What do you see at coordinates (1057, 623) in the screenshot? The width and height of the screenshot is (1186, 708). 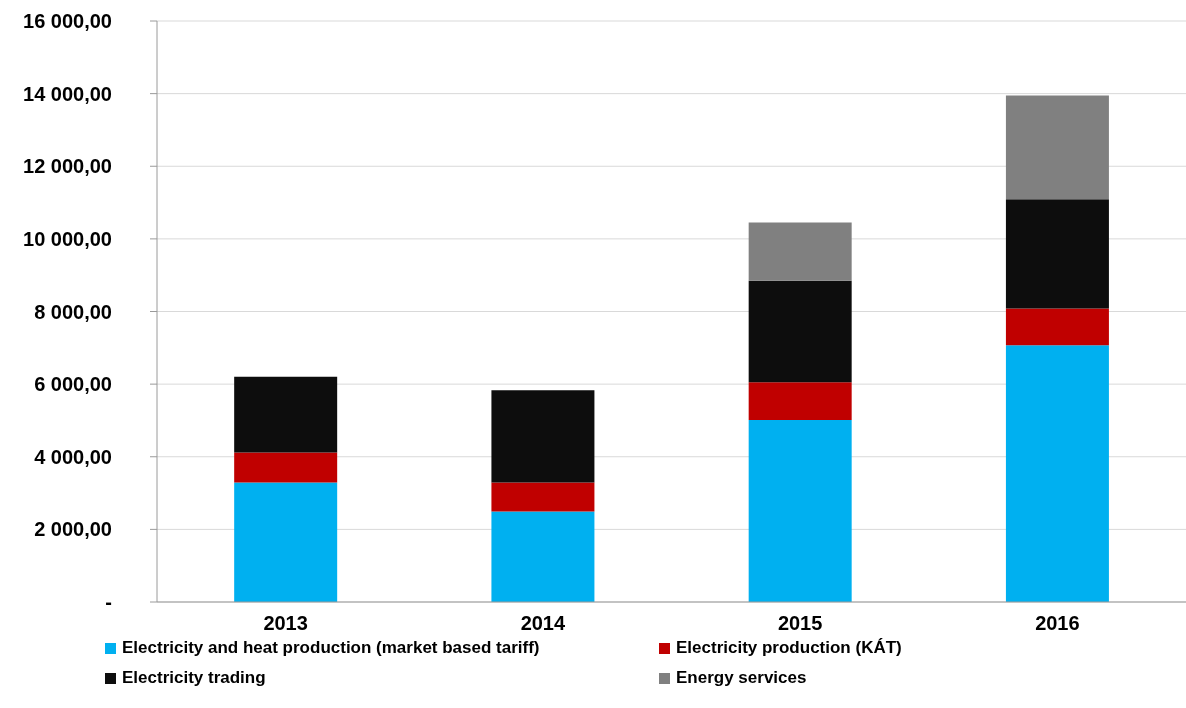 I see `x-tick-label: 2016` at bounding box center [1057, 623].